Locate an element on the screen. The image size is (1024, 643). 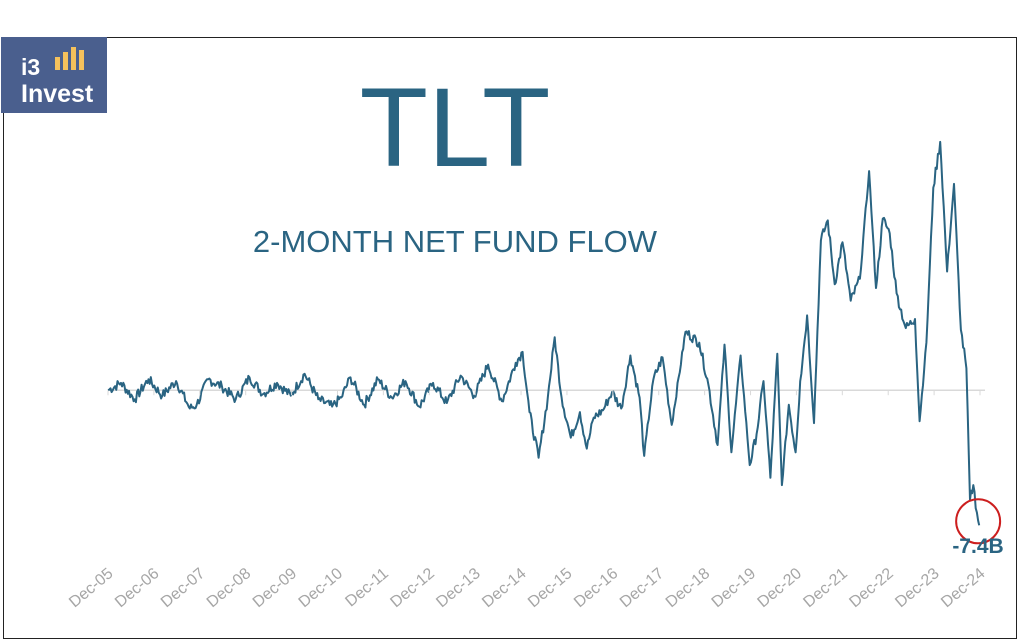
chart-title: TLT is located at coordinates (455, 127).